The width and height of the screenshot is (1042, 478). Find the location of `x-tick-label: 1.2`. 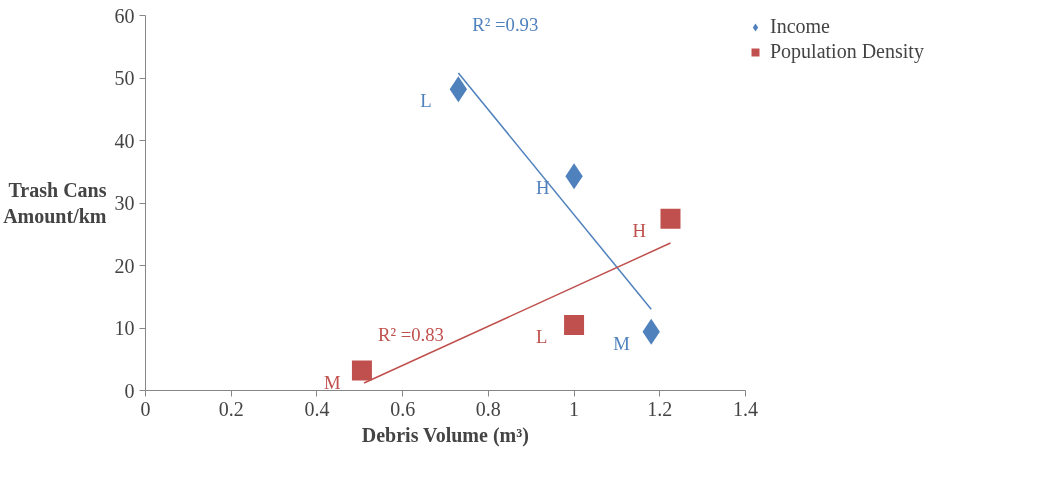

x-tick-label: 1.2 is located at coordinates (660, 408).